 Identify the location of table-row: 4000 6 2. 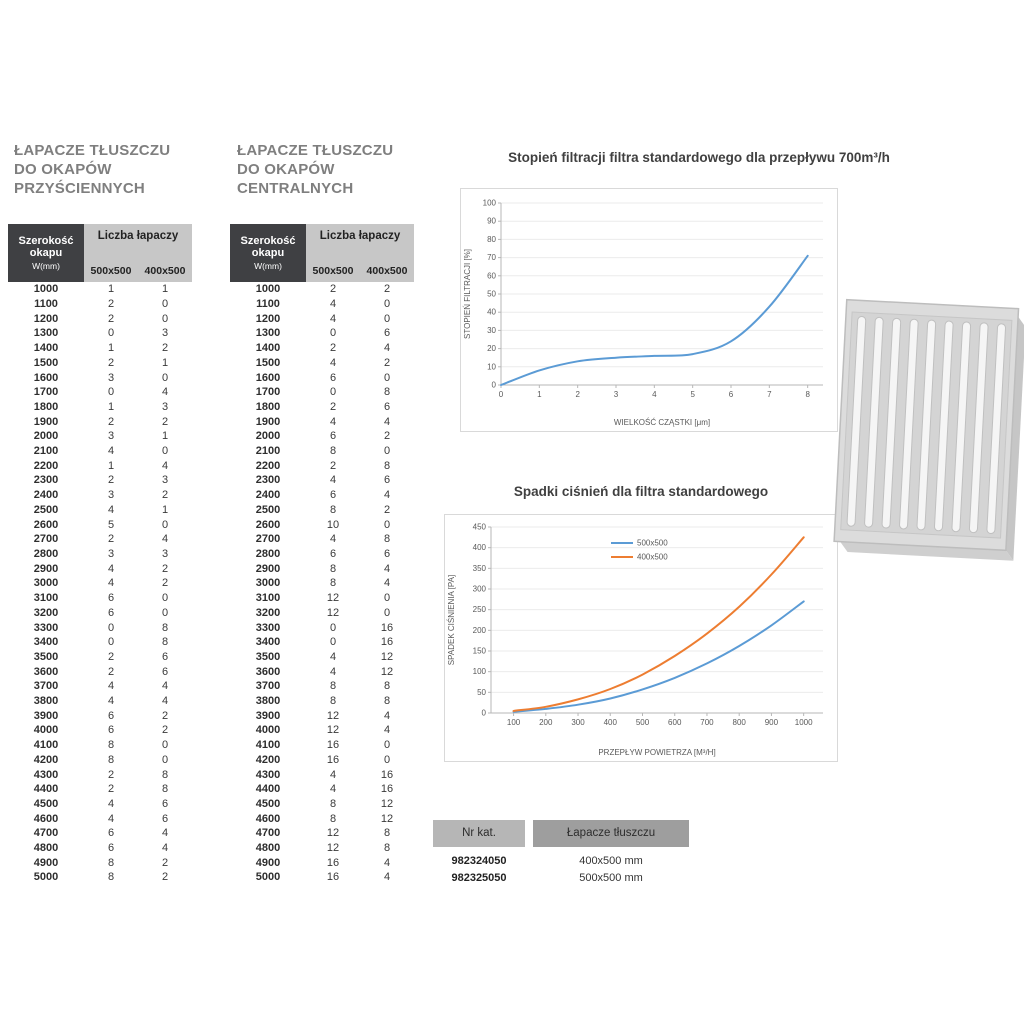
(101, 730).